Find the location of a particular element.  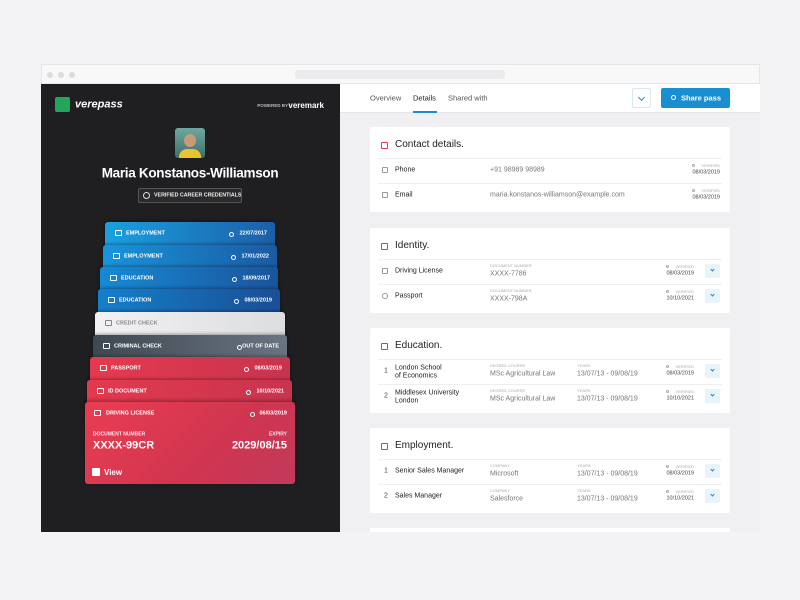

logo-mark is located at coordinates (62, 104).